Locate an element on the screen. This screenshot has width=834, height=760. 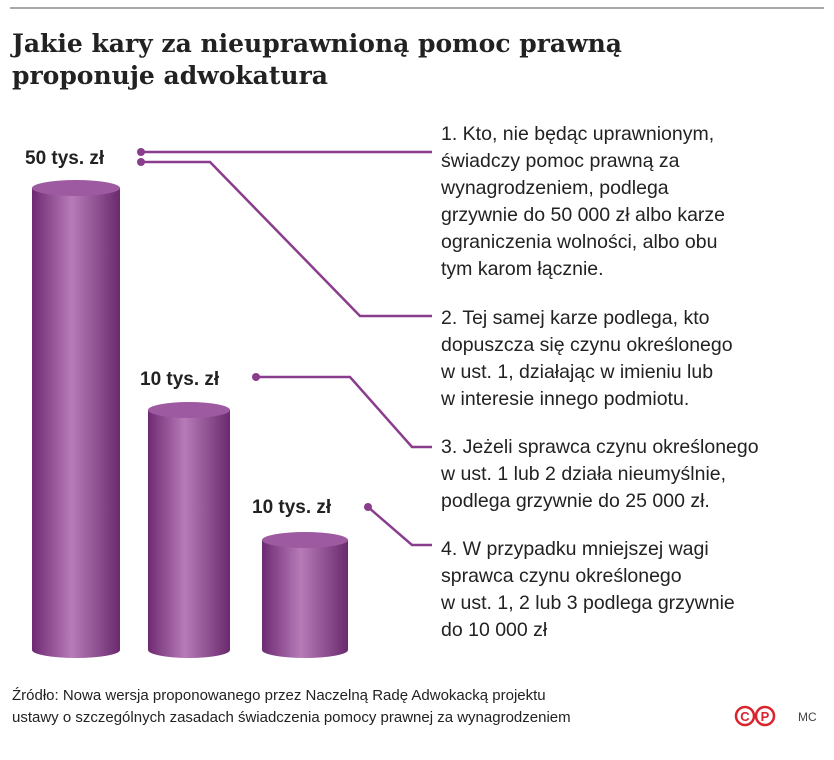
paragraph-line: grzywnie do 50 000 zł albo karze is located at coordinates (583, 215).